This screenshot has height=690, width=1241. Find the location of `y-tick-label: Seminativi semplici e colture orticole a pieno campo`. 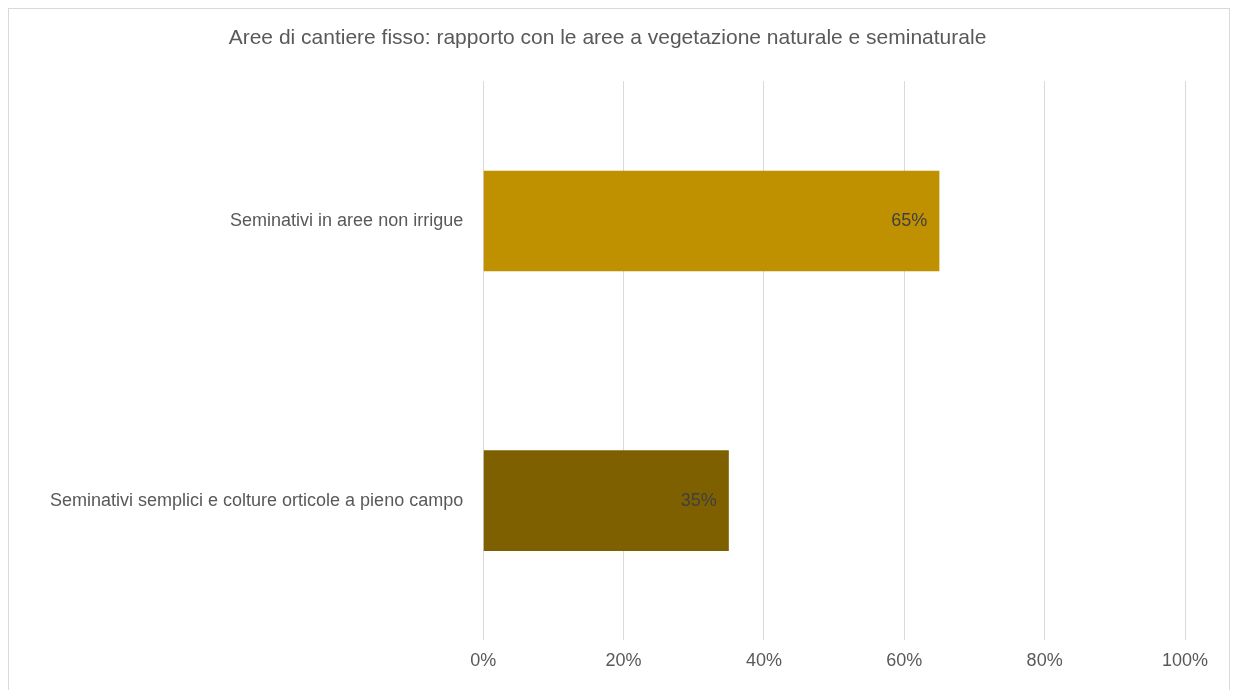

y-tick-label: Seminativi semplici e colture orticole a pieno campo is located at coordinates (256, 499).